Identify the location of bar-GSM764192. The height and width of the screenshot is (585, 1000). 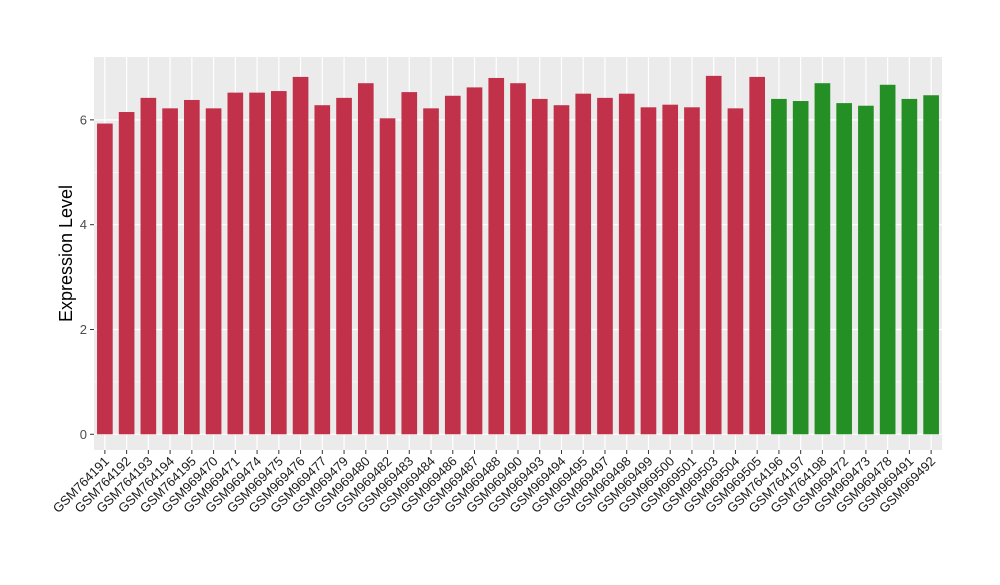
(126, 273).